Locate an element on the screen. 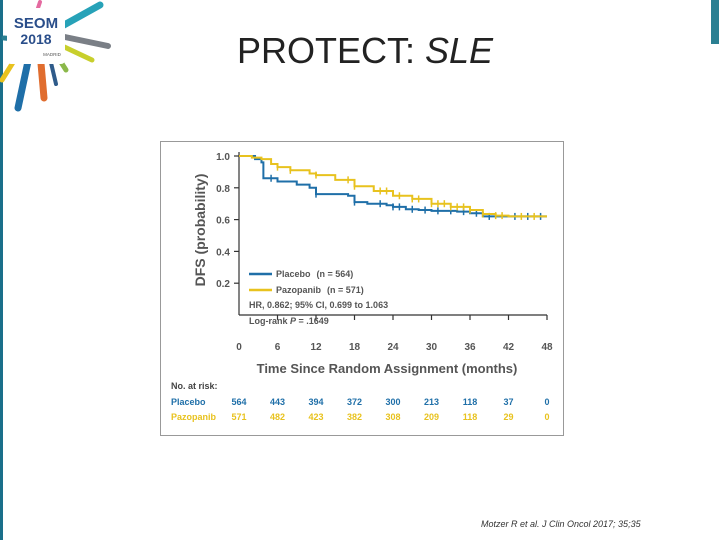 The height and width of the screenshot is (540, 720). x-tick-label: 12 is located at coordinates (316, 347).